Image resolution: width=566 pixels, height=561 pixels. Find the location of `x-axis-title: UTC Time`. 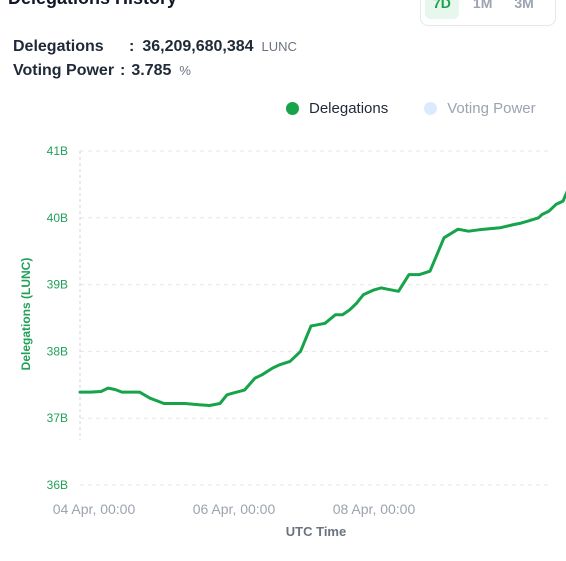

x-axis-title: UTC Time is located at coordinates (316, 531).